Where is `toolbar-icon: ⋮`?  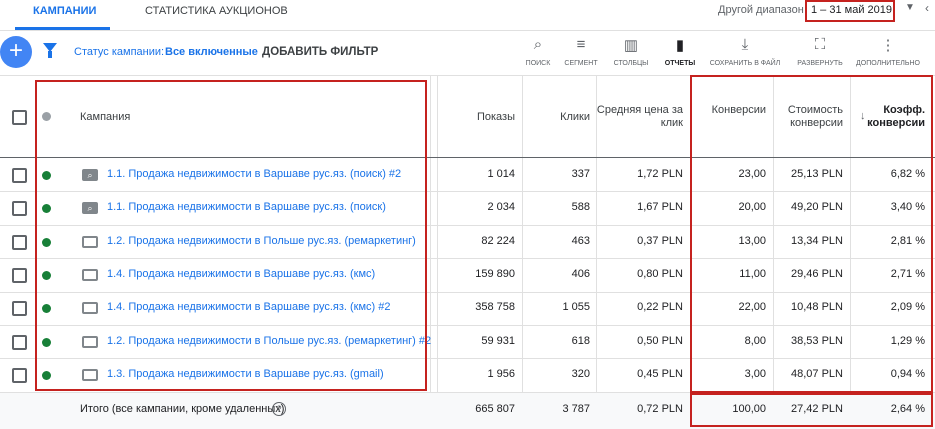
toolbar-icon: ⋮ is located at coordinates (888, 45).